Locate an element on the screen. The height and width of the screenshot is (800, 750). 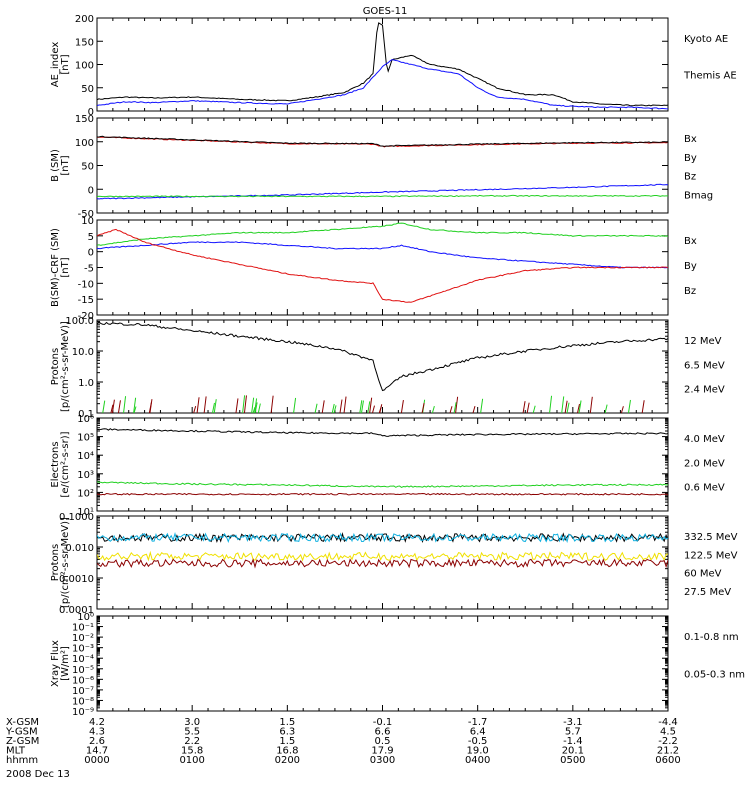
y-tick-label: 10⁵ is located at coordinates (85, 438).